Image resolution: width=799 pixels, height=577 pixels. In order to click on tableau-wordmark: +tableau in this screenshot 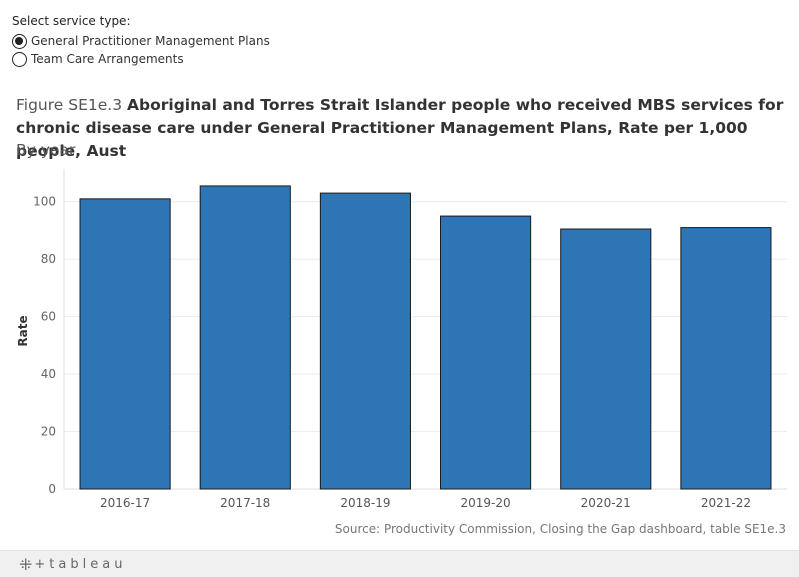, I will do `click(80, 564)`.